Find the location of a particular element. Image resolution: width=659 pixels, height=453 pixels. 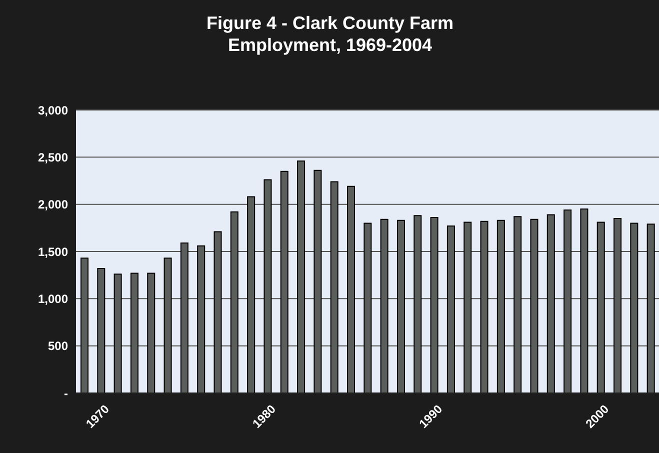

y-tick-label: 2,500 is located at coordinates (53, 157).